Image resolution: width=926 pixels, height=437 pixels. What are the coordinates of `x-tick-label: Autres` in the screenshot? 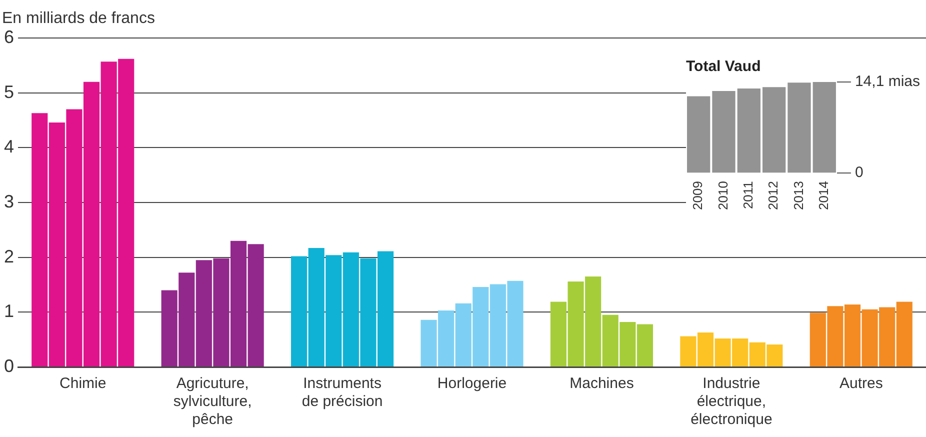 It's located at (861, 383).